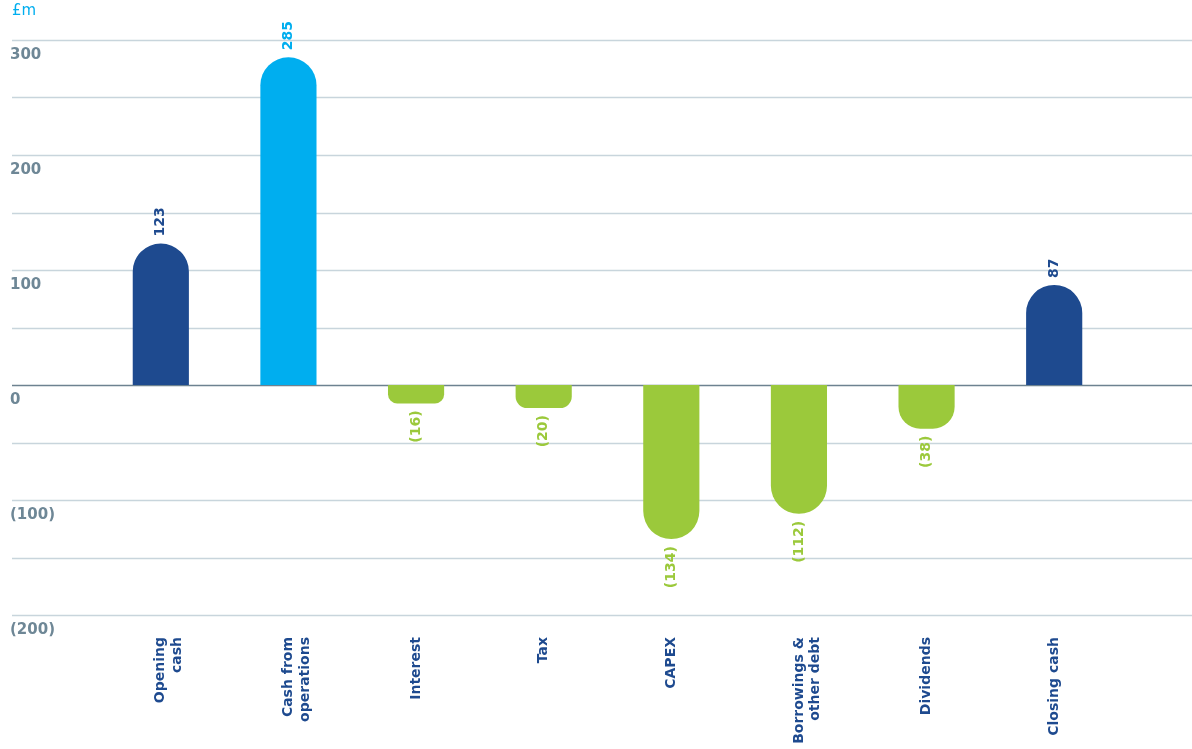 The width and height of the screenshot is (1192, 749). Describe the element at coordinates (26, 168) in the screenshot. I see `y-tick-label: 200` at that location.